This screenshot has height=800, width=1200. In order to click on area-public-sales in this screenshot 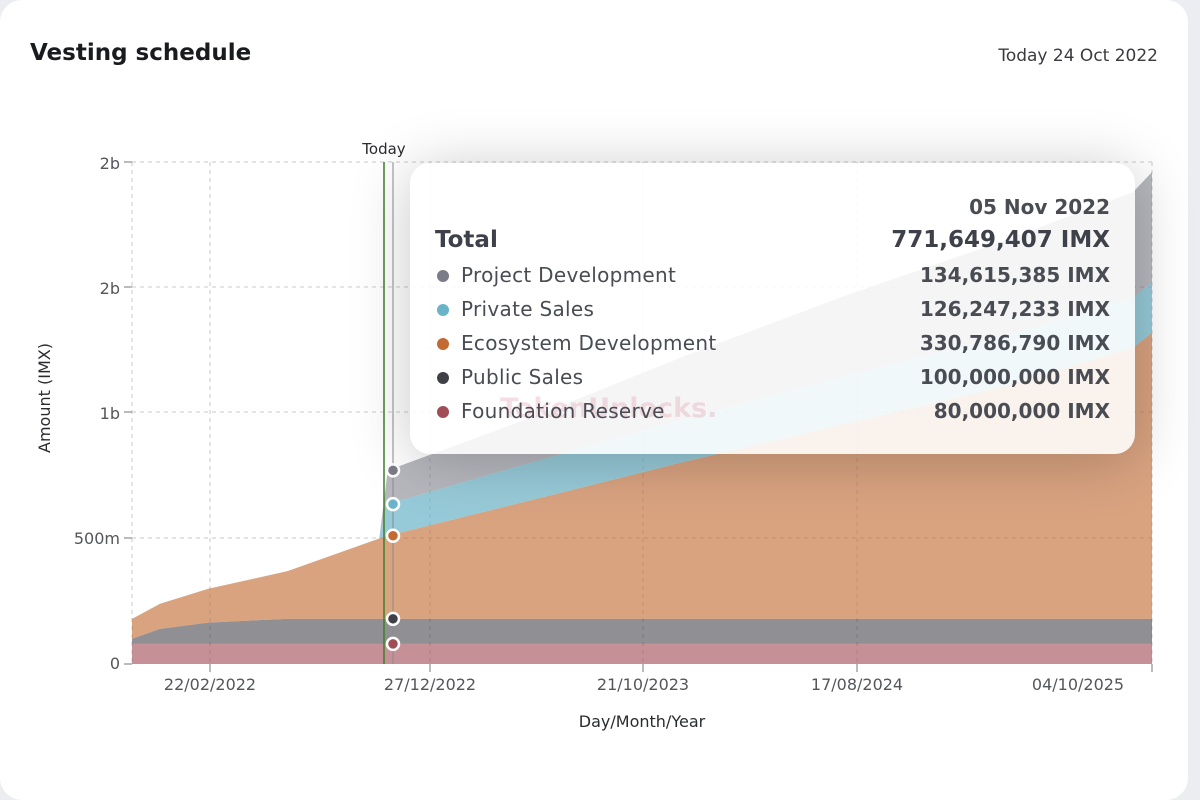, I will do `click(642, 631)`.